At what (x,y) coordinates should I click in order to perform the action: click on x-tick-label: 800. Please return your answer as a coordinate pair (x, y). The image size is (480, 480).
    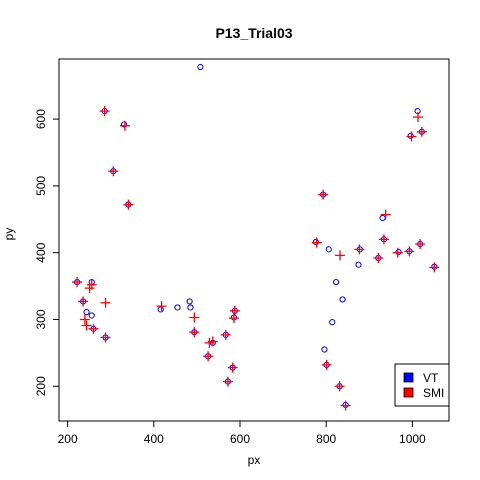
    Looking at the image, I should click on (326, 439).